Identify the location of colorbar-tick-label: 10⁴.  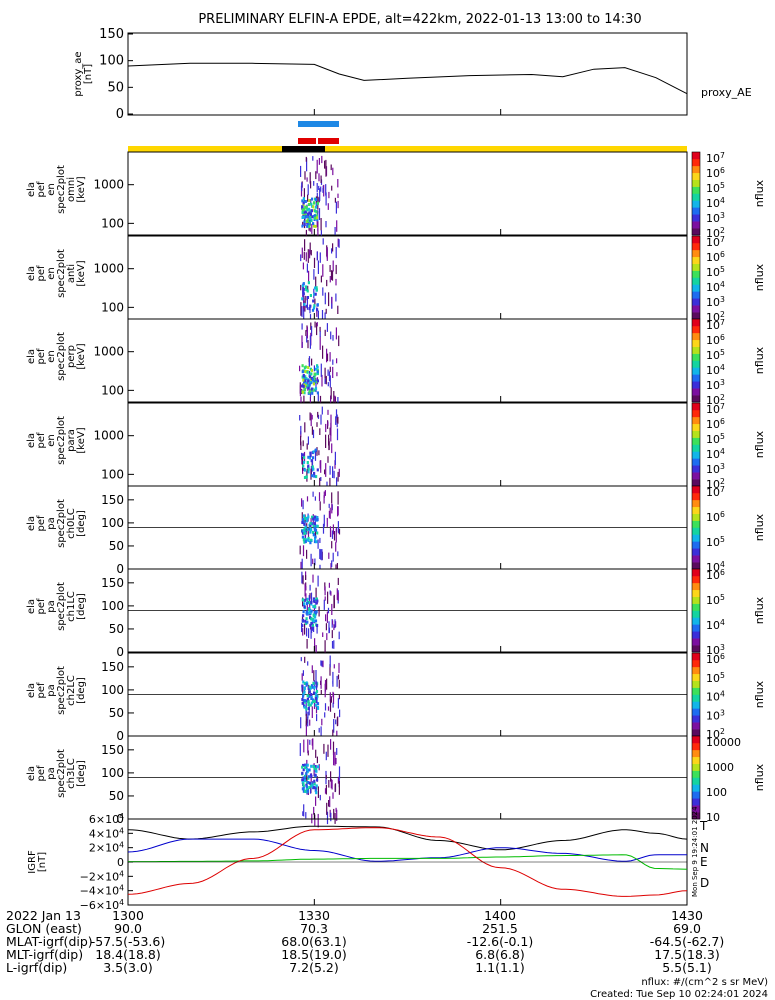
(715, 625).